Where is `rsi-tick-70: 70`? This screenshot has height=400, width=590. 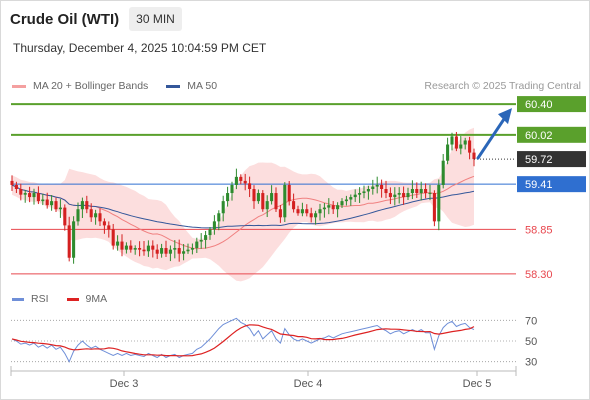 rsi-tick-70: 70 is located at coordinates (531, 321).